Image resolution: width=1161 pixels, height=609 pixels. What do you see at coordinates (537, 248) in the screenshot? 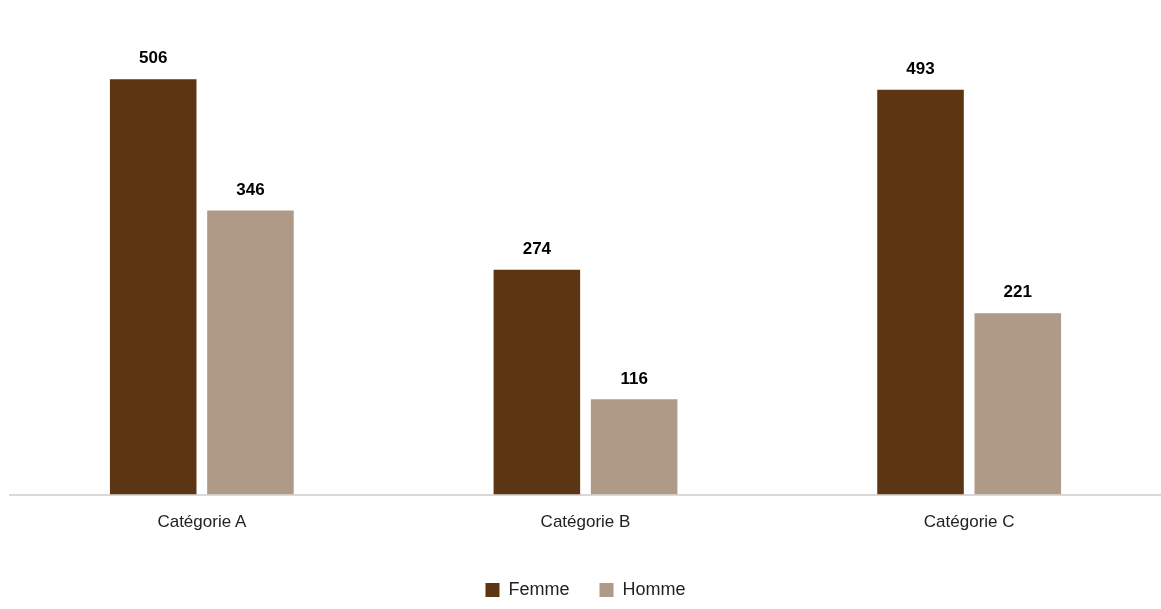
I see `data-label: 274` at bounding box center [537, 248].